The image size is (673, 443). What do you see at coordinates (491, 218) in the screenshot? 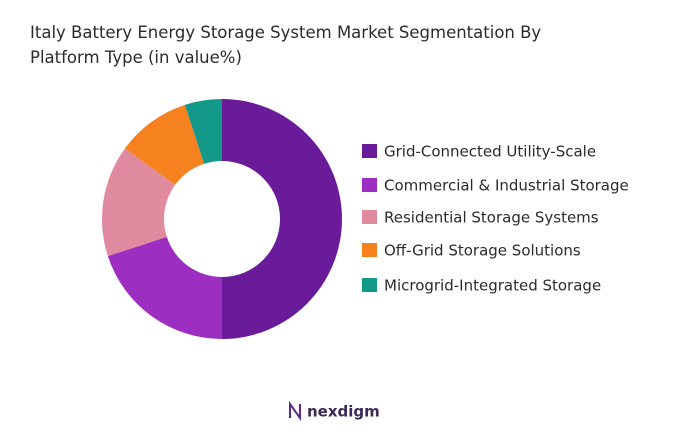
I see `legend-label: Residential Storage Systems` at bounding box center [491, 218].